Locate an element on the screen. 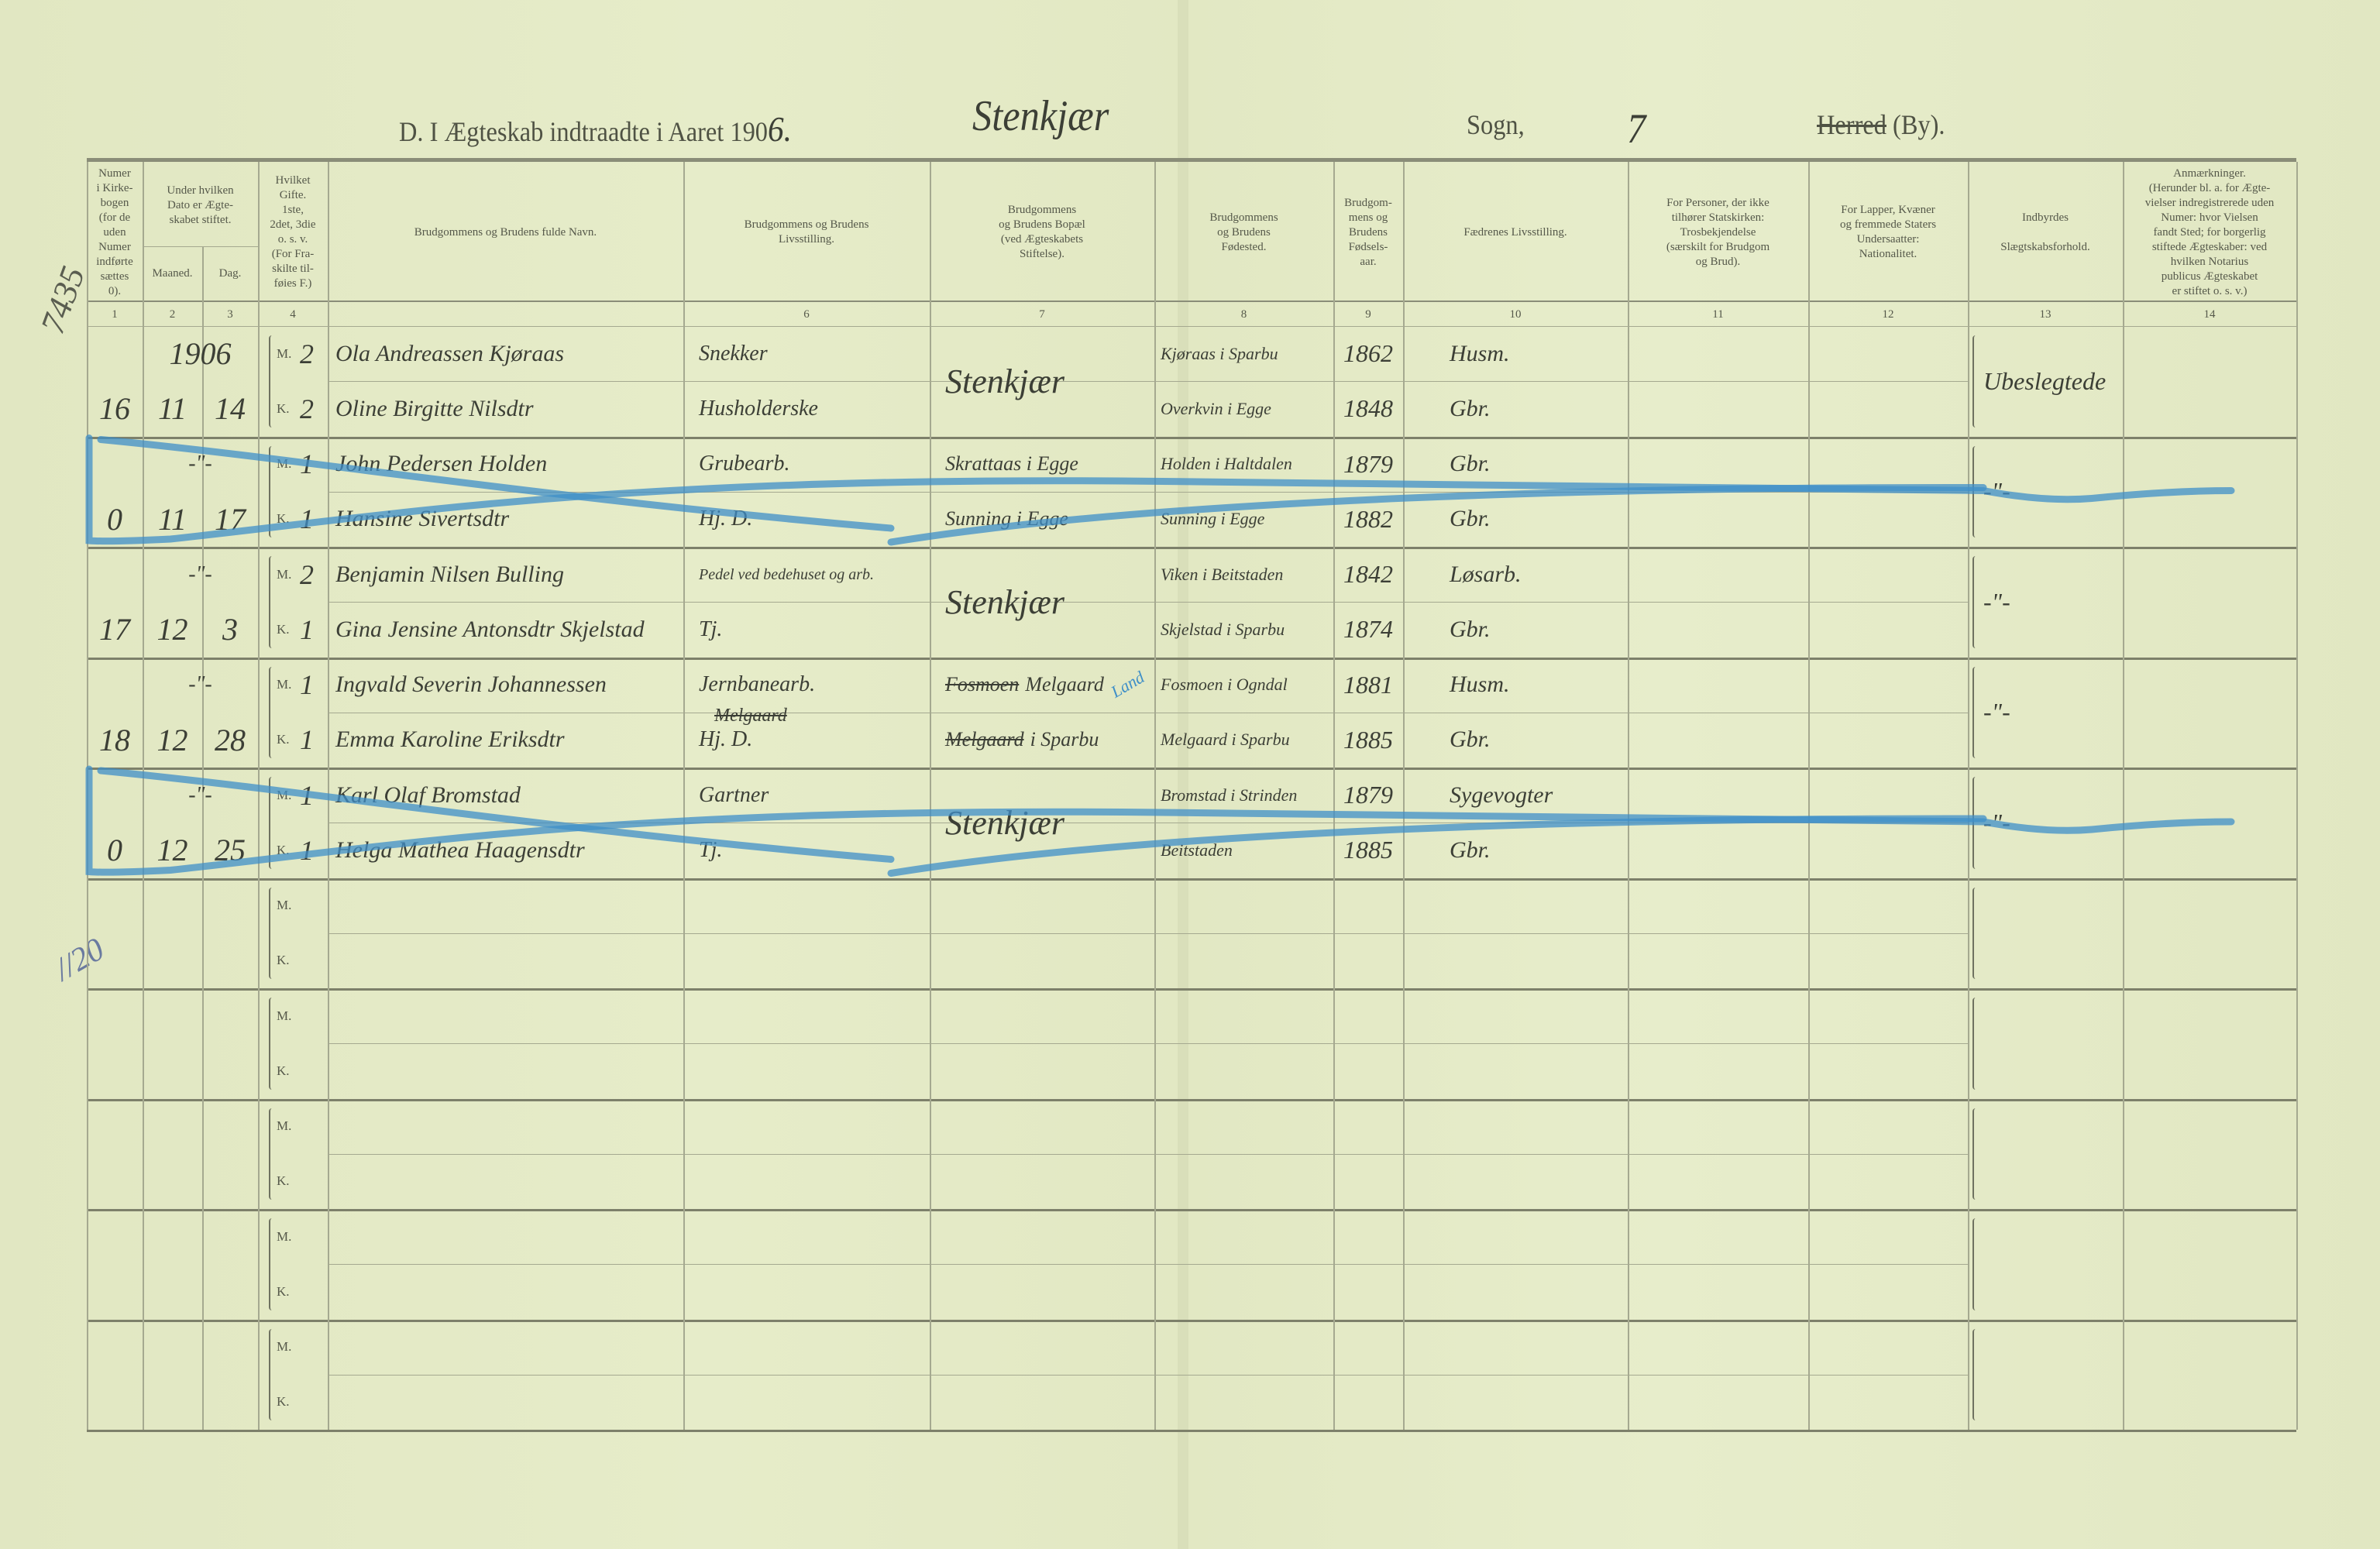 The height and width of the screenshot is (1549, 2380). person-name: John Pedersen Holden is located at coordinates (442, 464).